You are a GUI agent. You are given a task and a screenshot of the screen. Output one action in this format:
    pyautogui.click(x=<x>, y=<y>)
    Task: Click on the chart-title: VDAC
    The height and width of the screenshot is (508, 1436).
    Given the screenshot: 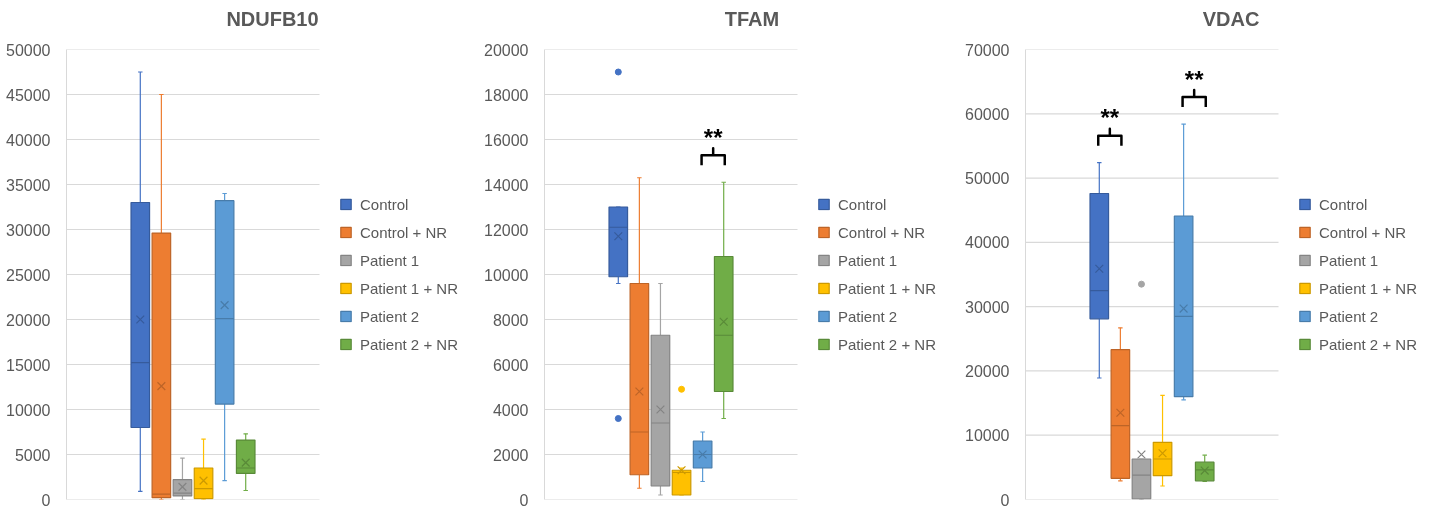 What is the action you would take?
    pyautogui.click(x=1231, y=18)
    